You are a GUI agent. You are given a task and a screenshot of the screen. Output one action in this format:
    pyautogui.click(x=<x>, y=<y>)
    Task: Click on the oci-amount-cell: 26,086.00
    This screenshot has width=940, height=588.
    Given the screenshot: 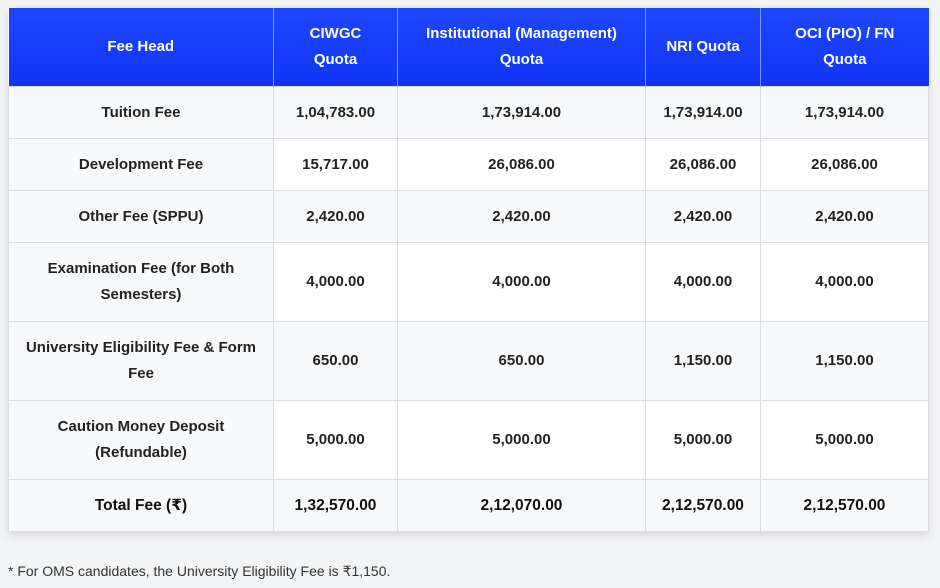 What is the action you would take?
    pyautogui.click(x=844, y=164)
    